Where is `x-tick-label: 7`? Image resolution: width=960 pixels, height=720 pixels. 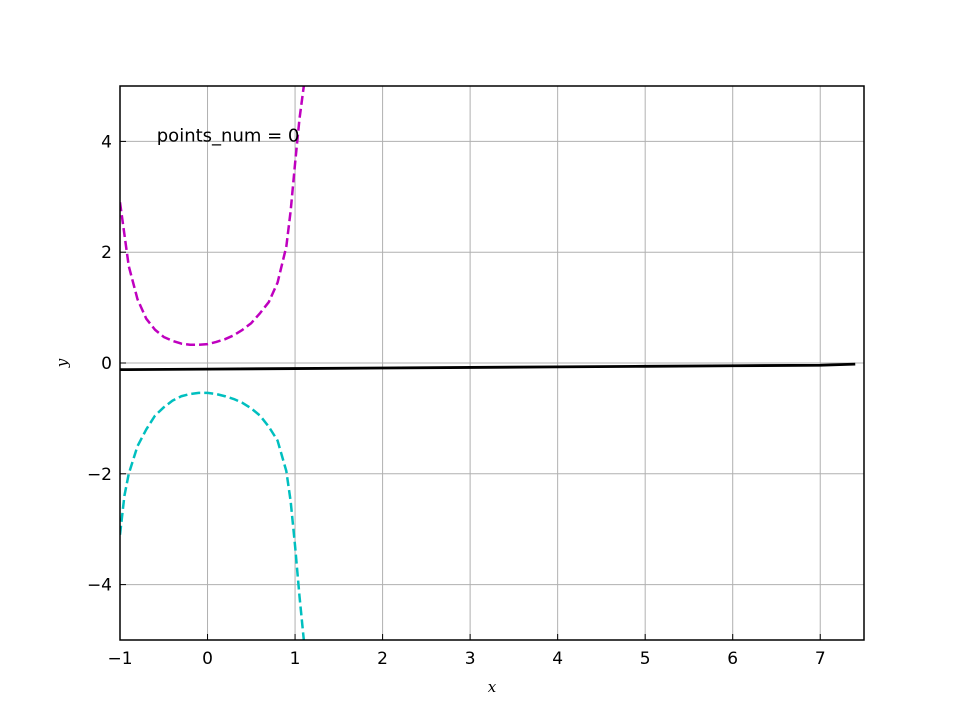
x-tick-label: 7 is located at coordinates (820, 659).